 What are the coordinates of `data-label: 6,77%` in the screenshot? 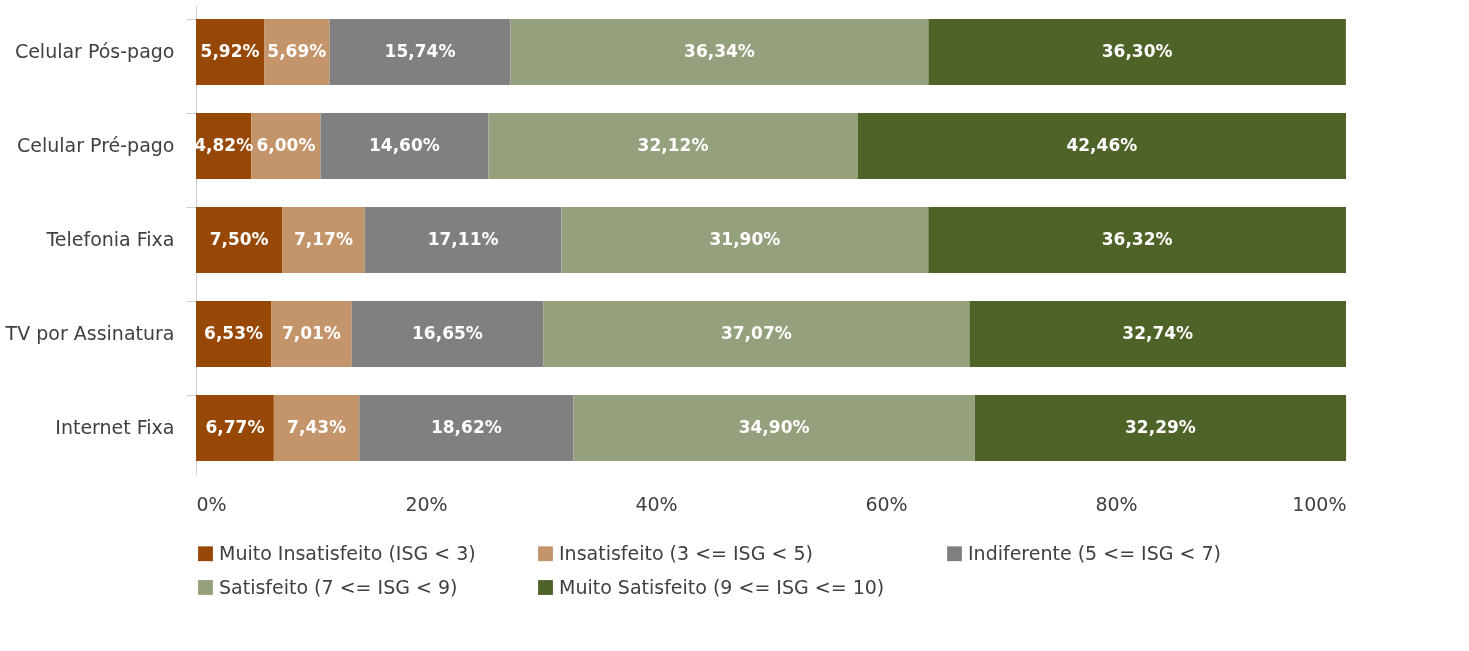 It's located at (235, 427).